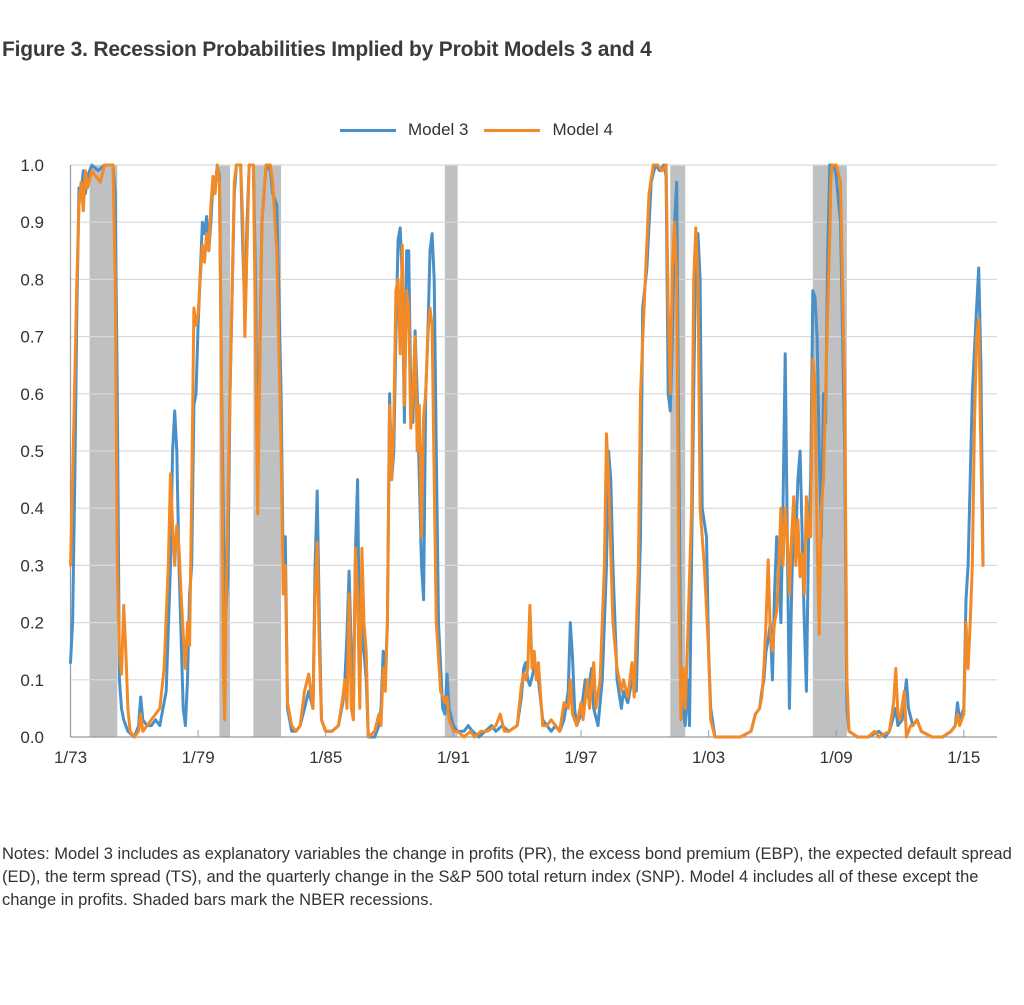 This screenshot has height=1005, width=1024. I want to click on legend: Model 3 Model 4, so click(484, 130).